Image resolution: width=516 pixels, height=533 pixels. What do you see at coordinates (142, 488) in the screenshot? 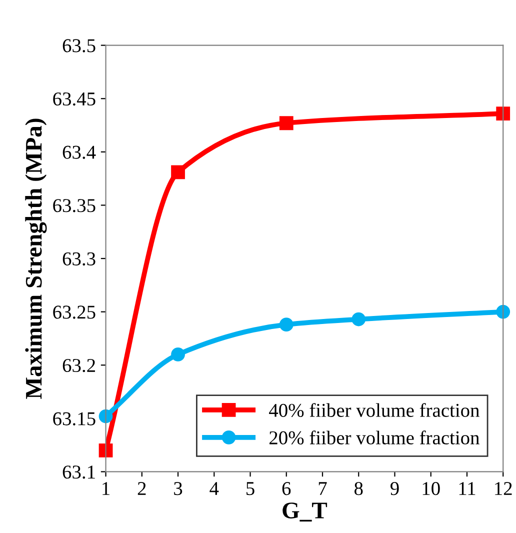
I see `x-tick-label: 2` at bounding box center [142, 488].